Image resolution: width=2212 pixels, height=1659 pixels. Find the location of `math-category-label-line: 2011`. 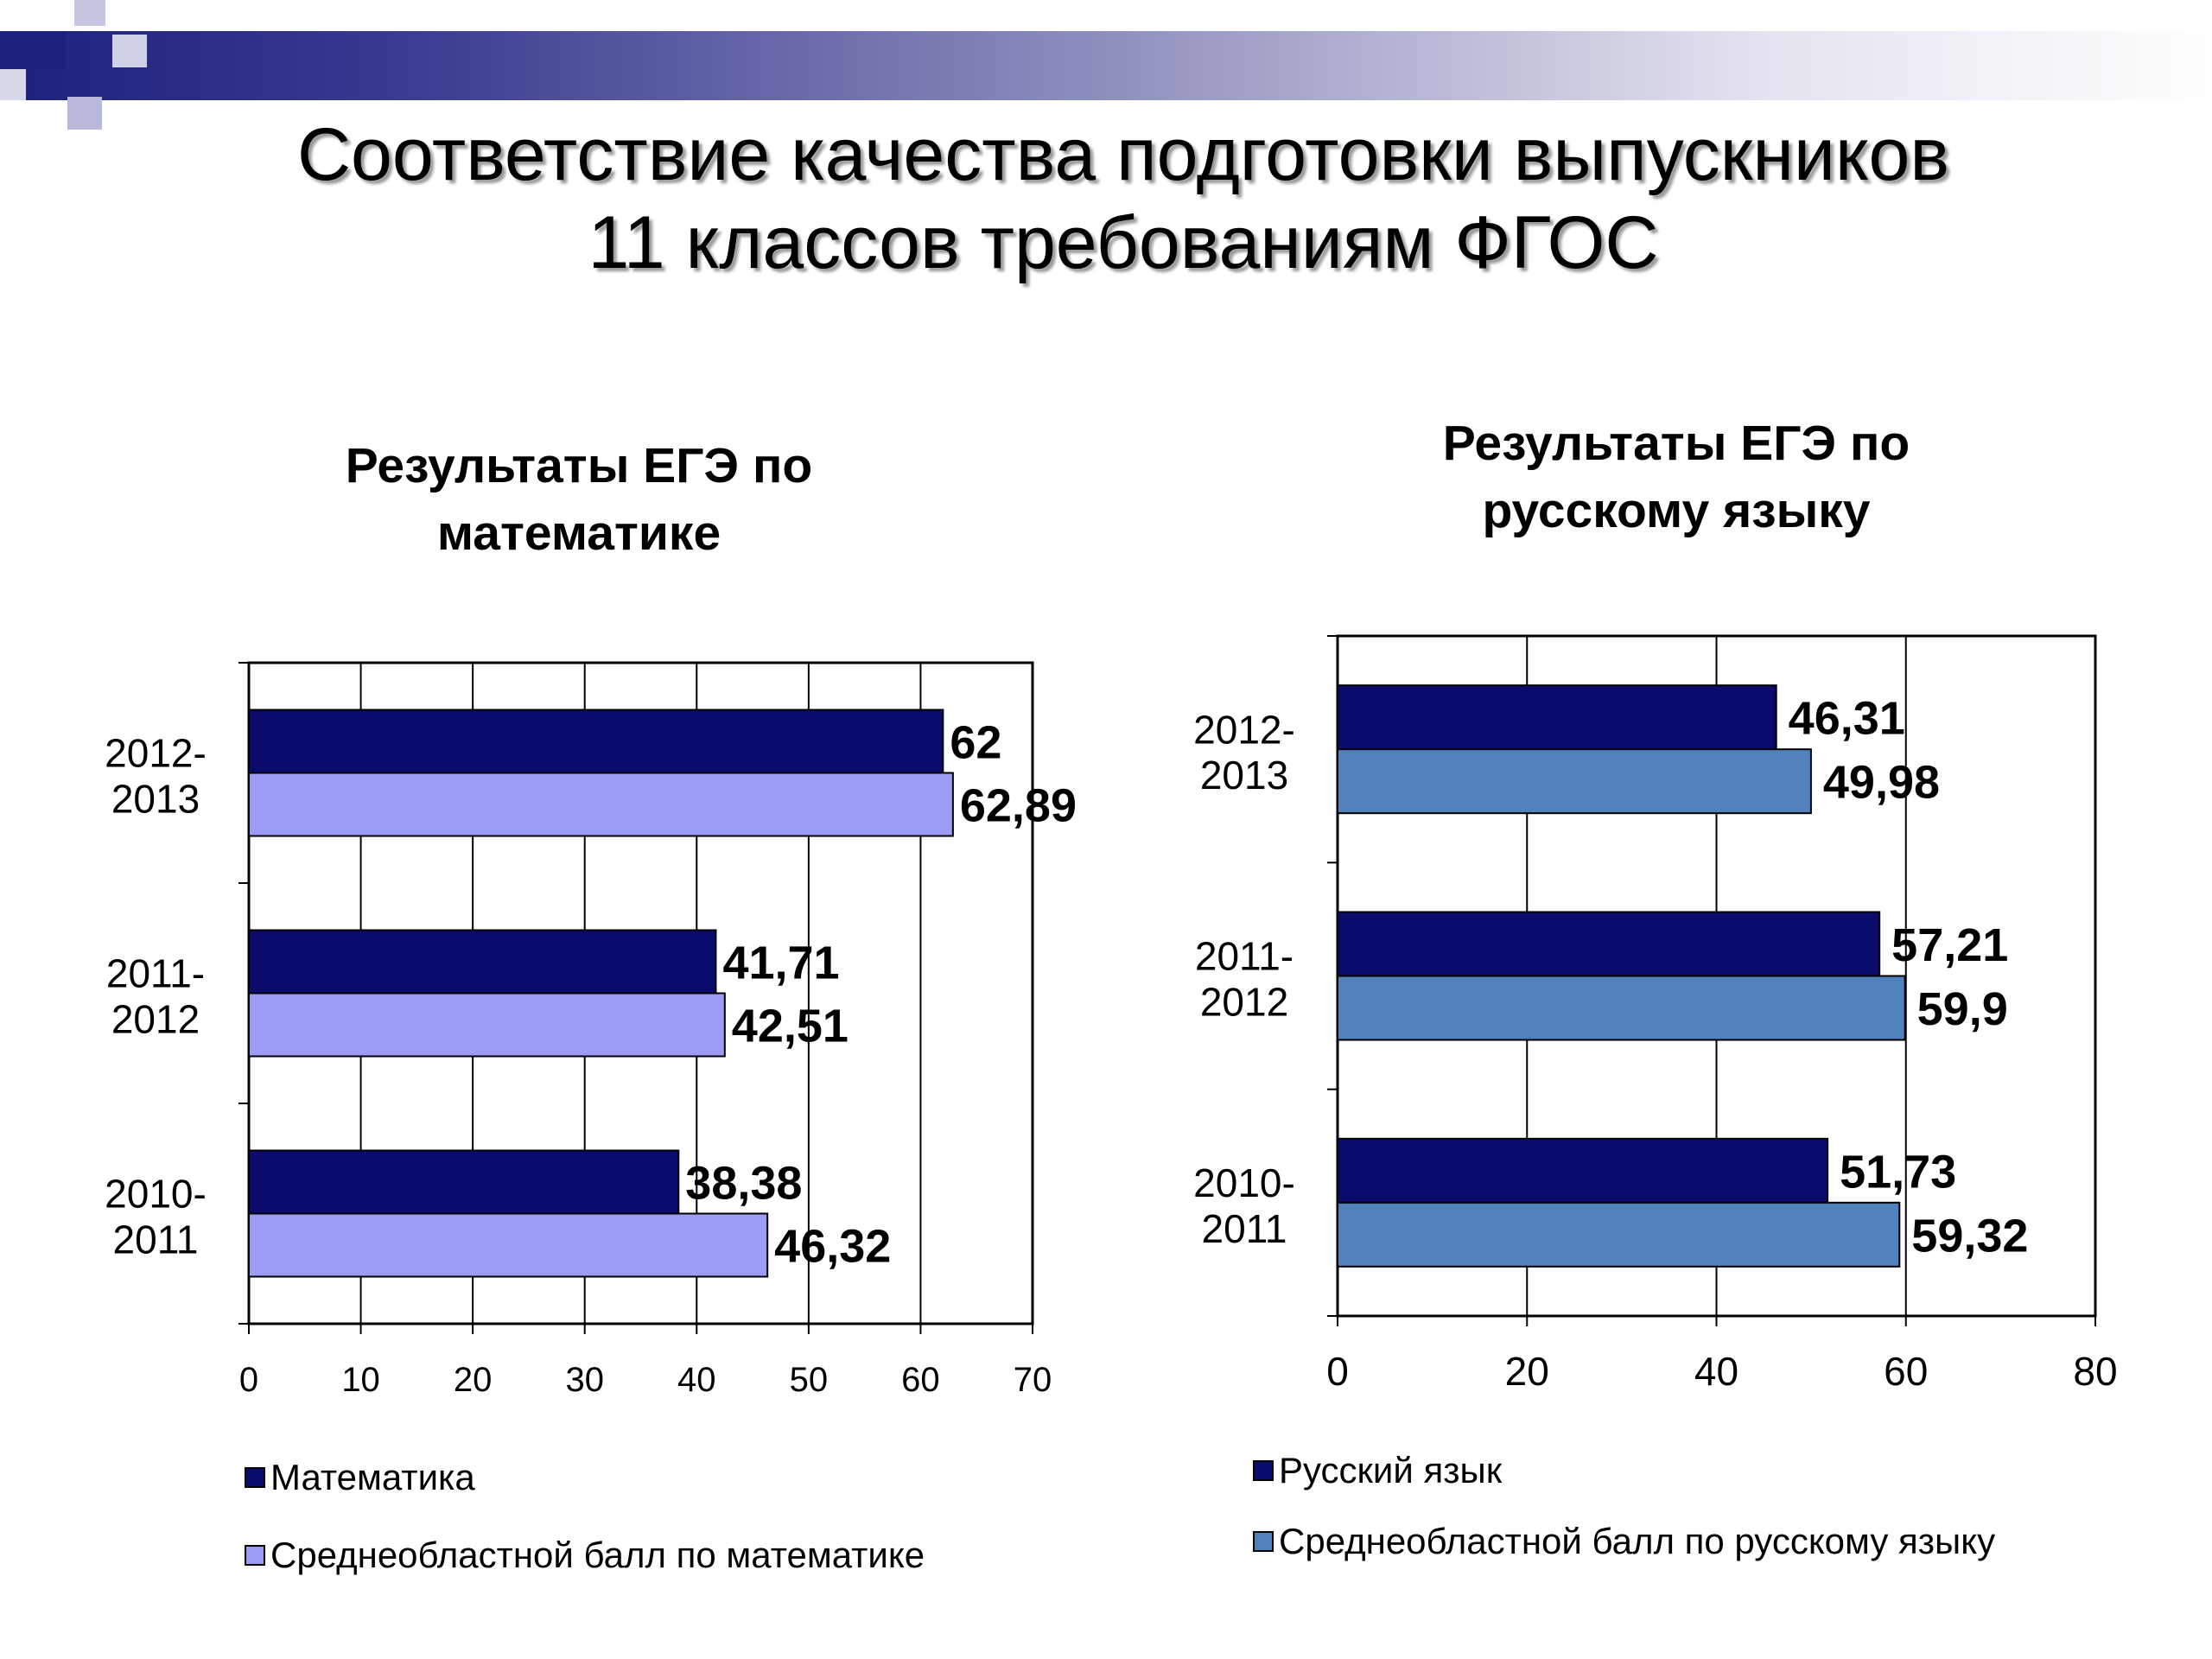

math-category-label-line: 2011 is located at coordinates (156, 1239).